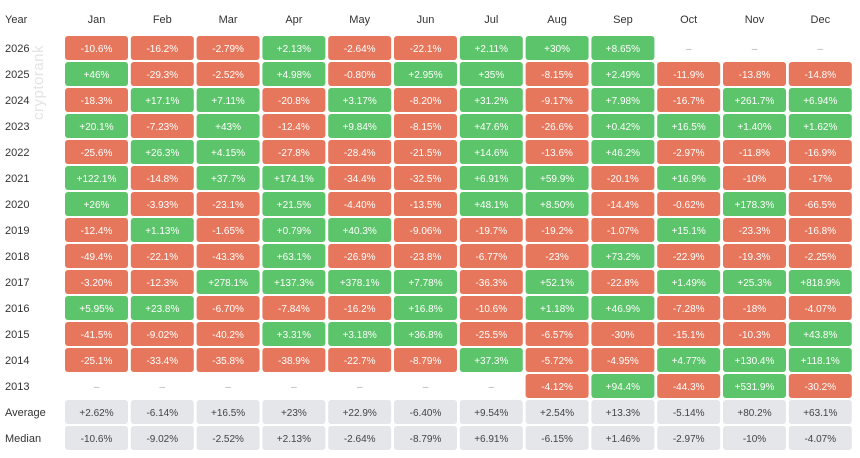 This screenshot has width=860, height=458. Describe the element at coordinates (623, 361) in the screenshot. I see `cell-value-text: -4.95%` at that location.